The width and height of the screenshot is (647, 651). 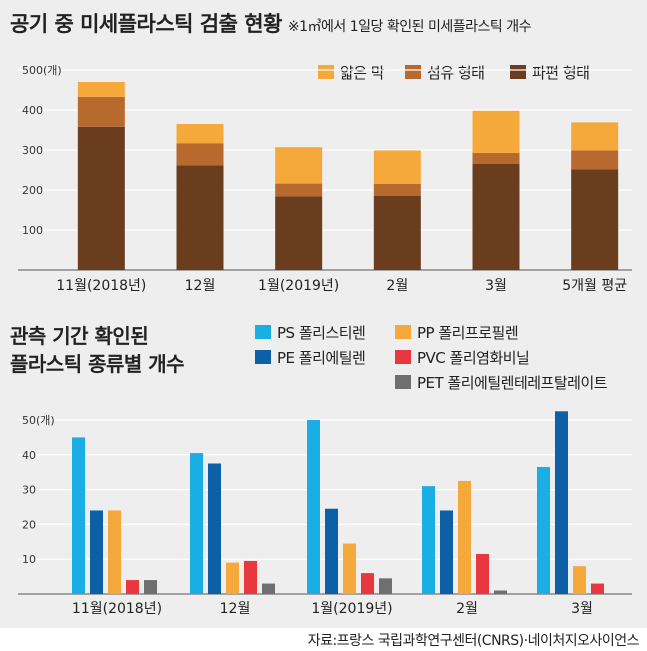 What do you see at coordinates (97, 350) in the screenshot?
I see `chart2-title: 관측 기간 확인된 플라스틱 종류별 개수` at bounding box center [97, 350].